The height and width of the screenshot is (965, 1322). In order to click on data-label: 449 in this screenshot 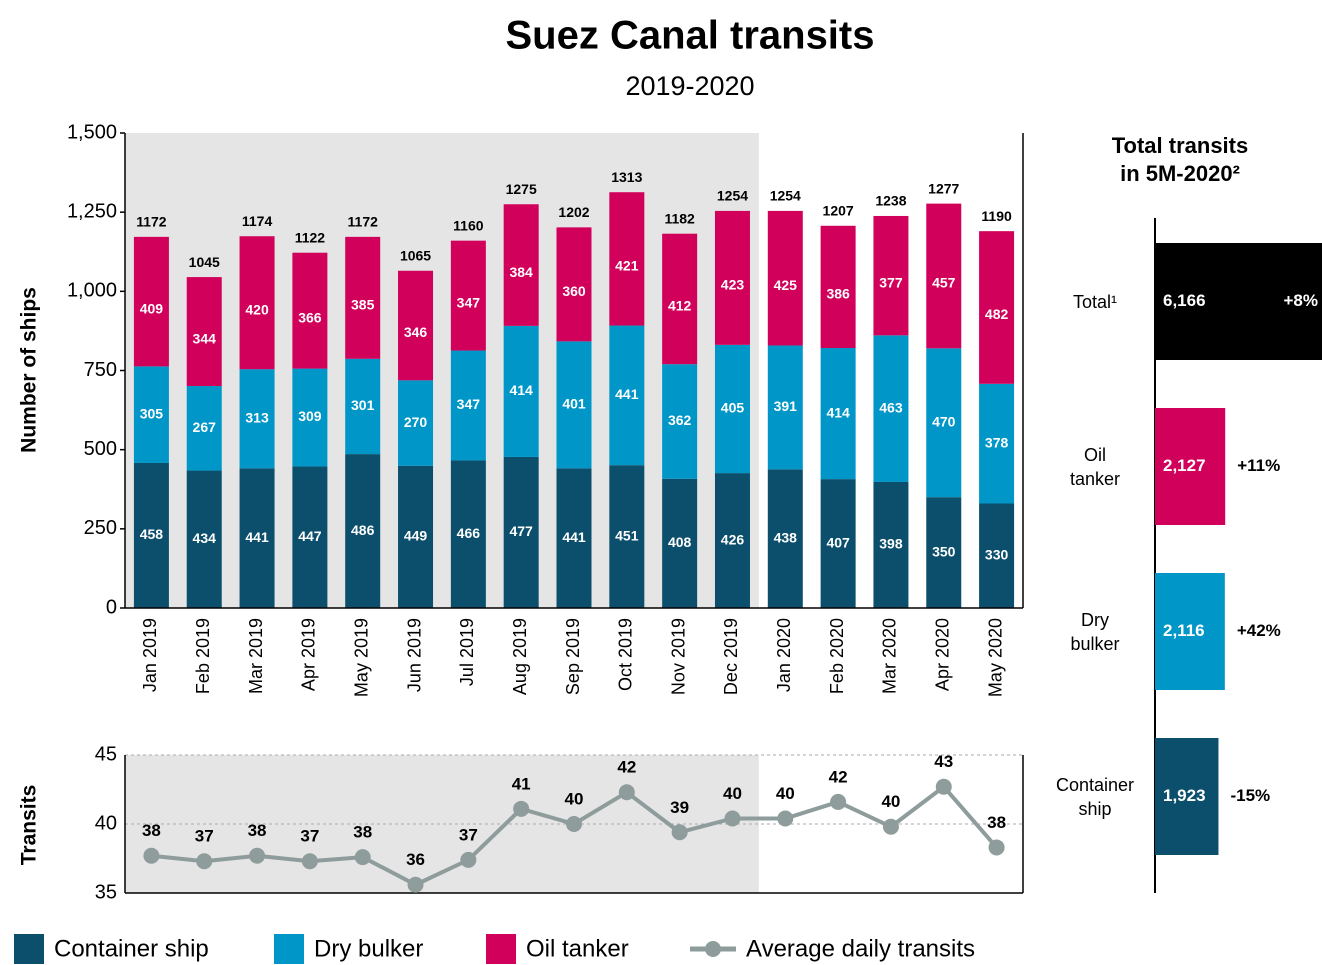, I will do `click(416, 536)`.